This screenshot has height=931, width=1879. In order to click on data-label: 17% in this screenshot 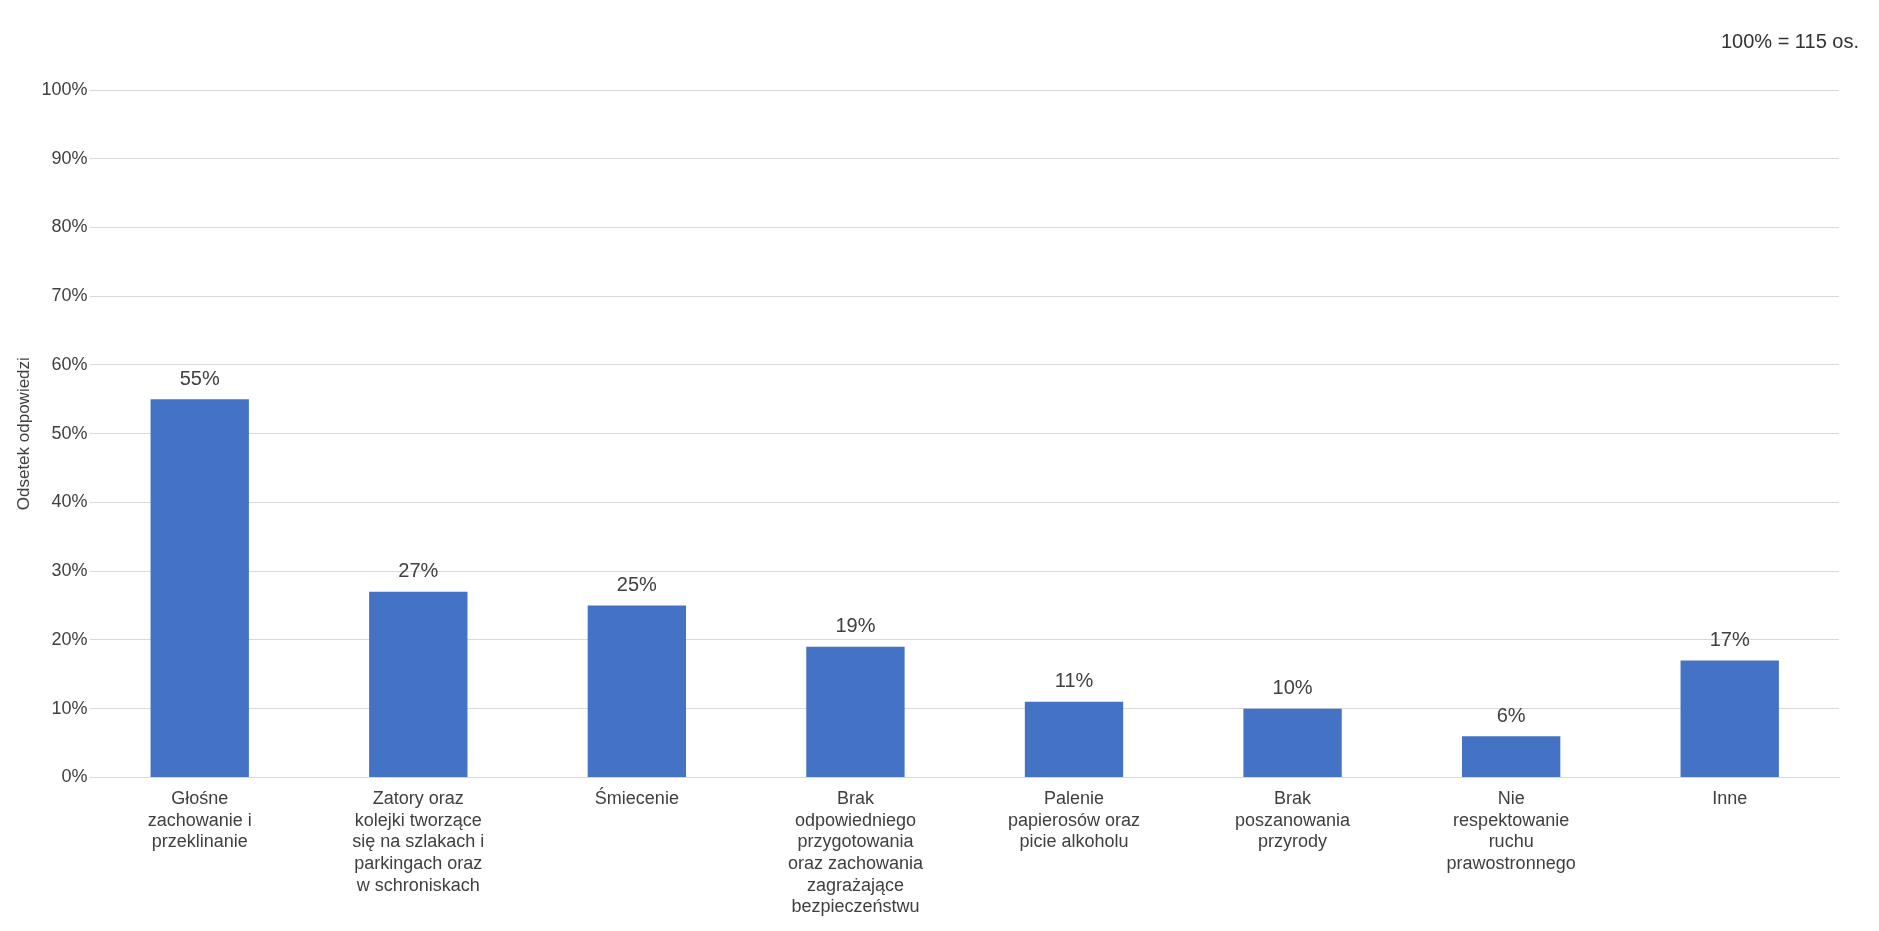, I will do `click(1729, 639)`.